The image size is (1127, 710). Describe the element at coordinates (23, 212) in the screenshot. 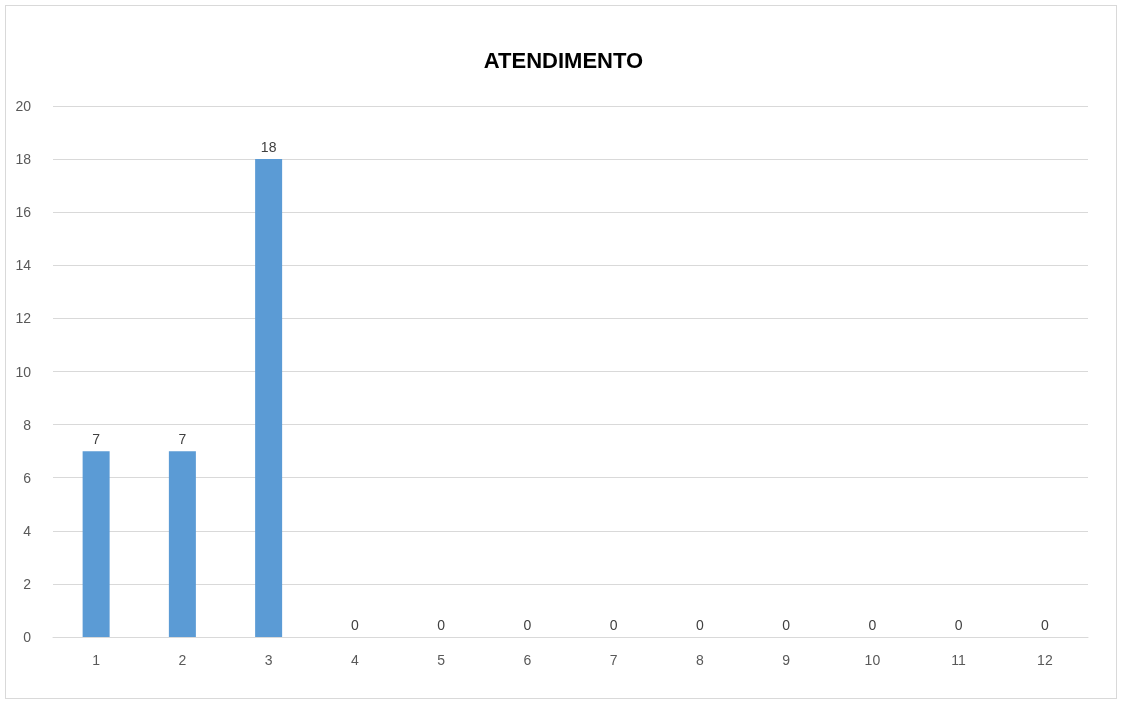

I see `y-tick-label: 16` at that location.